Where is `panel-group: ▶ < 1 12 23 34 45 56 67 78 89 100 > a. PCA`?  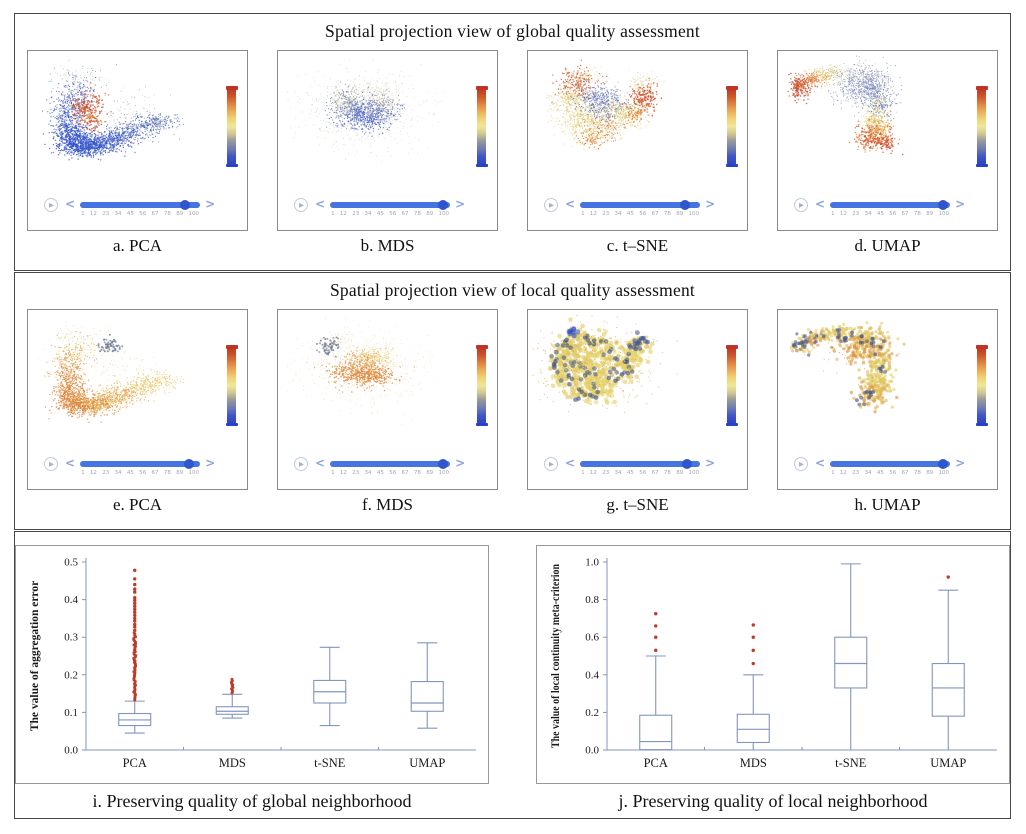
panel-group: ▶ < 1 12 23 34 45 56 67 78 89 100 > a. PCA is located at coordinates (137, 153).